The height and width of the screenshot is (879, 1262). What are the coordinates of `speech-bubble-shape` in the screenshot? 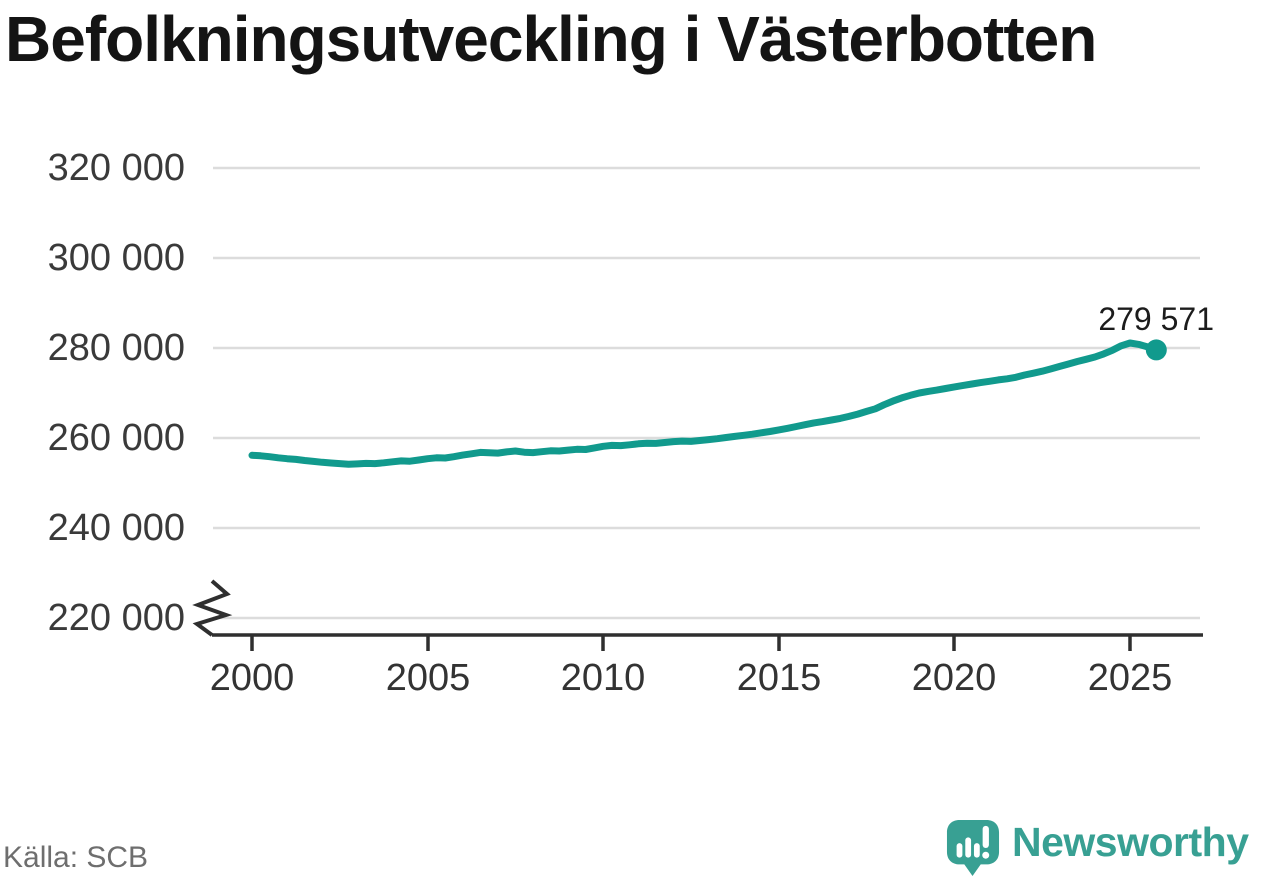 It's located at (973, 848).